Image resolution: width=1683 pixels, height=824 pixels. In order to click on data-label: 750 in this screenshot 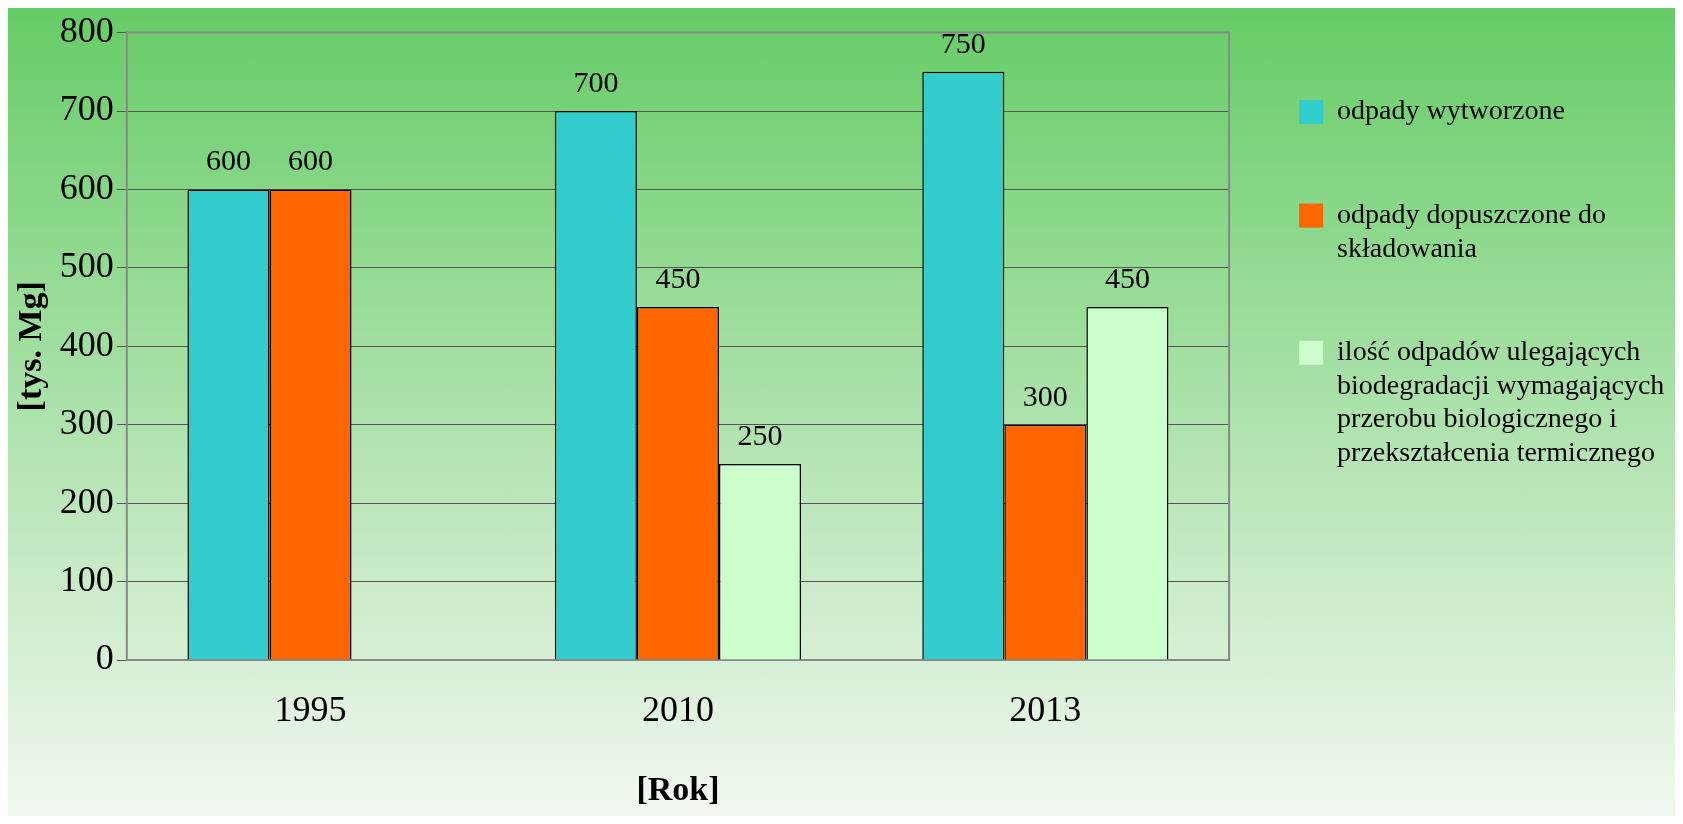, I will do `click(963, 42)`.